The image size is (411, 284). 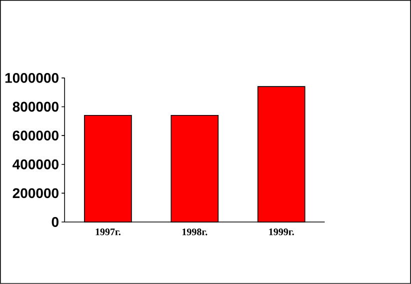 I want to click on y-tick-label: 200000, so click(x=35, y=193).